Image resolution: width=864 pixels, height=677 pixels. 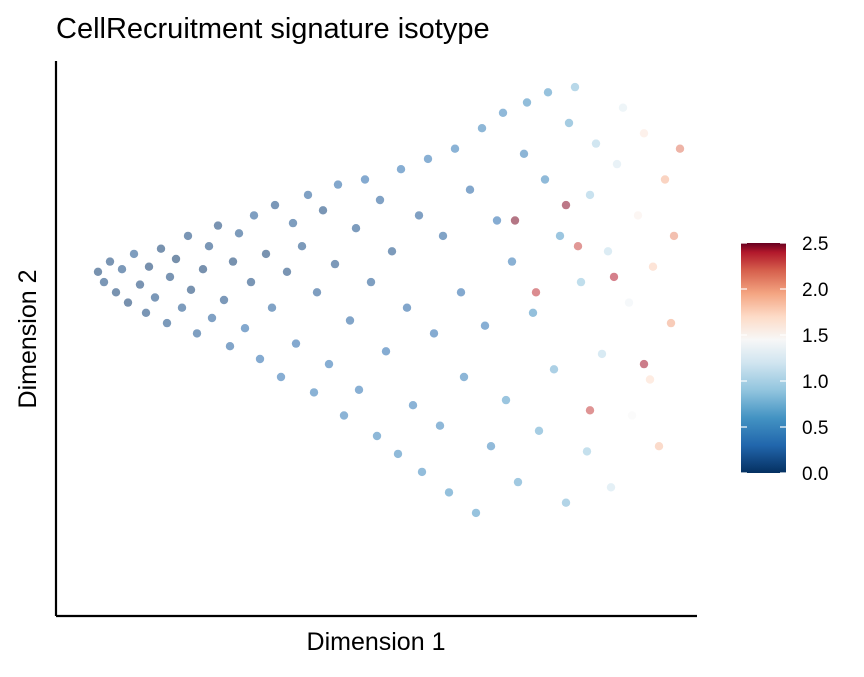 What do you see at coordinates (815, 336) in the screenshot?
I see `colorbar-tick-label: 1.5` at bounding box center [815, 336].